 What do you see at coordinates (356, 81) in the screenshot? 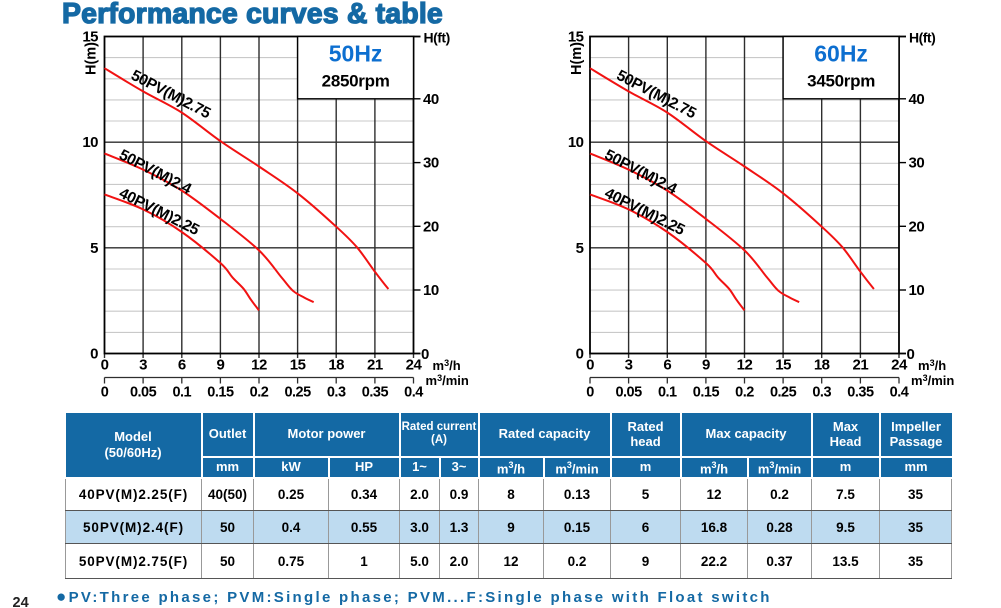
I see `svg-text: 2850rpm` at bounding box center [356, 81].